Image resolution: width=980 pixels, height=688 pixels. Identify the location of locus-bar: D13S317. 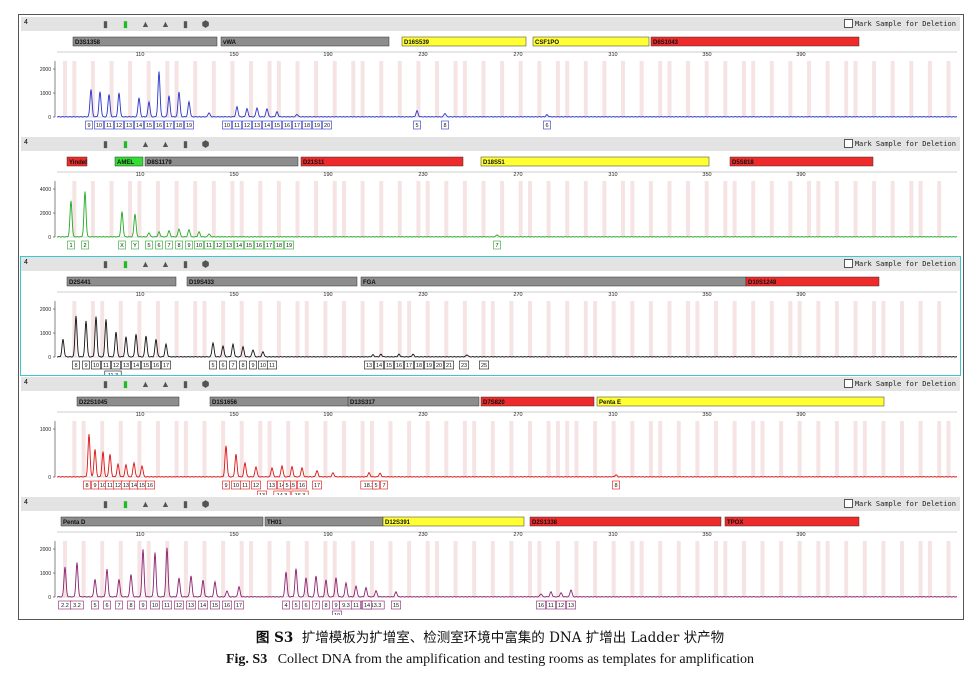
(413, 401).